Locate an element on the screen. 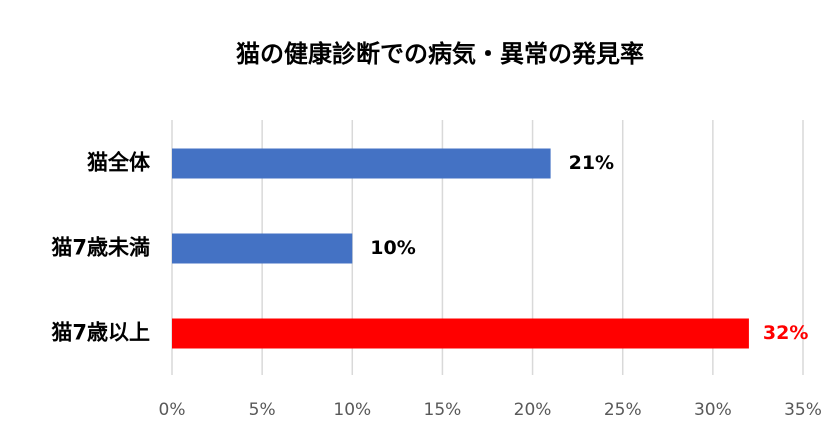  x-tick-label: 5% is located at coordinates (262, 410).